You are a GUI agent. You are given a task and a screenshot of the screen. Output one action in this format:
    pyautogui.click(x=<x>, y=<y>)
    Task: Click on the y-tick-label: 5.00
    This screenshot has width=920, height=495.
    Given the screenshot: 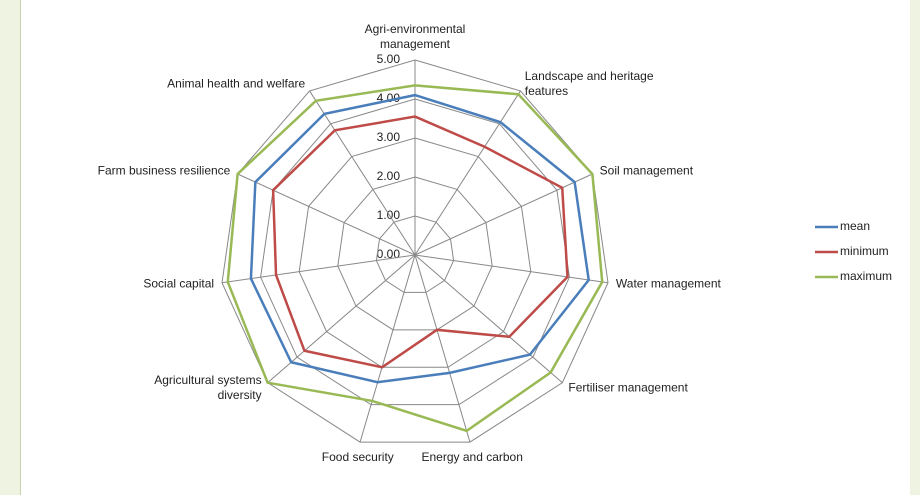 What is the action you would take?
    pyautogui.click(x=389, y=59)
    